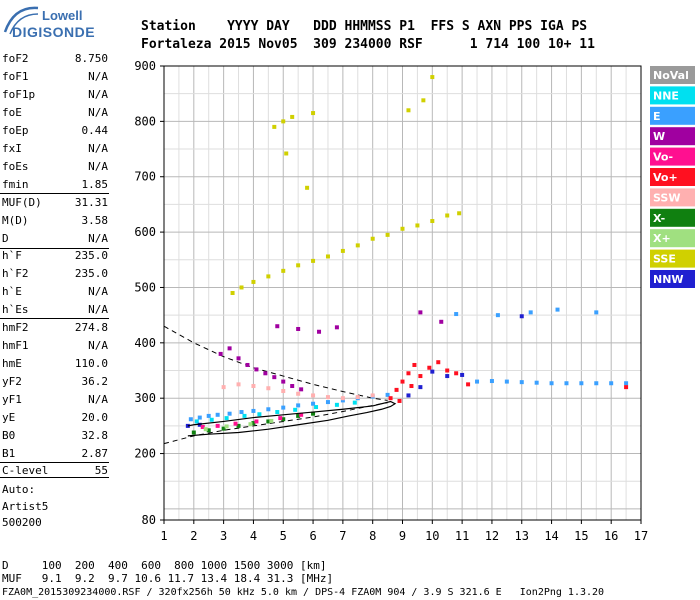 The width and height of the screenshot is (700, 600). Describe the element at coordinates (253, 536) in the screenshot. I see `x-tick-label: 4` at that location.